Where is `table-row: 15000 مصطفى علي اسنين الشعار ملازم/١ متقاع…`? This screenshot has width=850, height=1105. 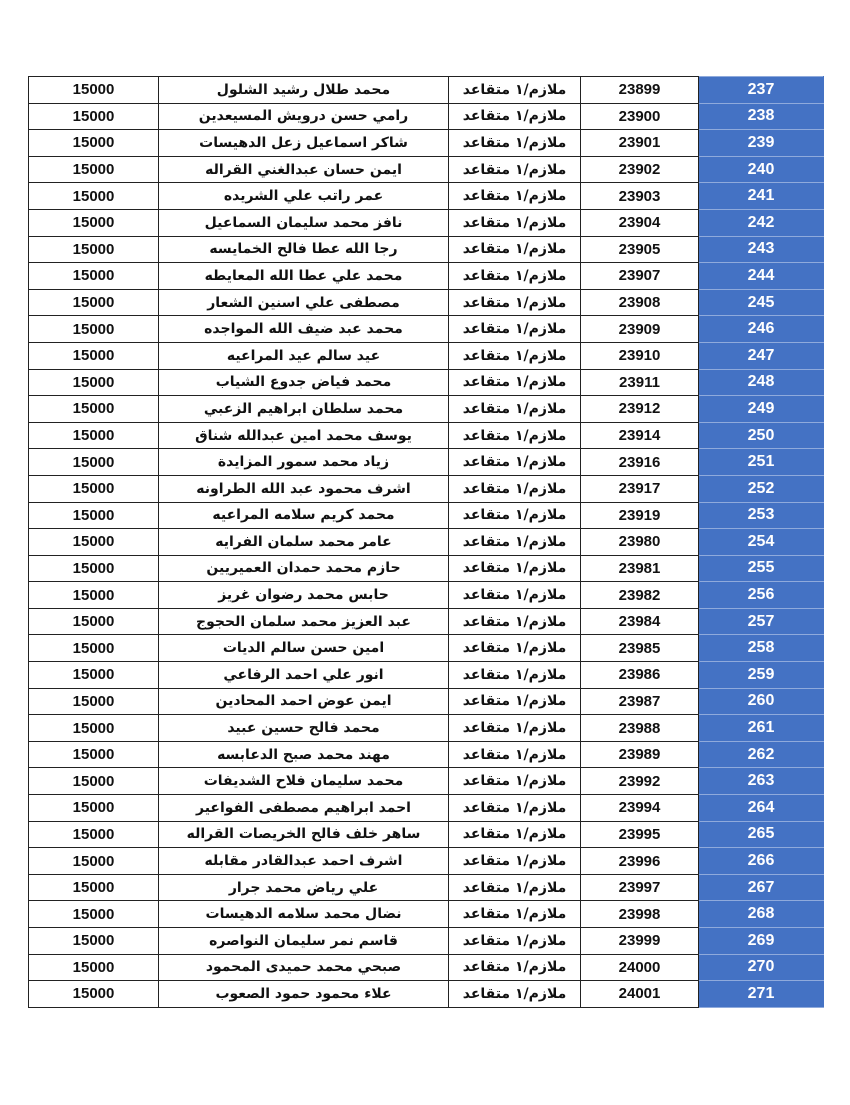 table-row: 15000 مصطفى علي اسنين الشعار ملازم/١ متقاع… is located at coordinates (426, 302).